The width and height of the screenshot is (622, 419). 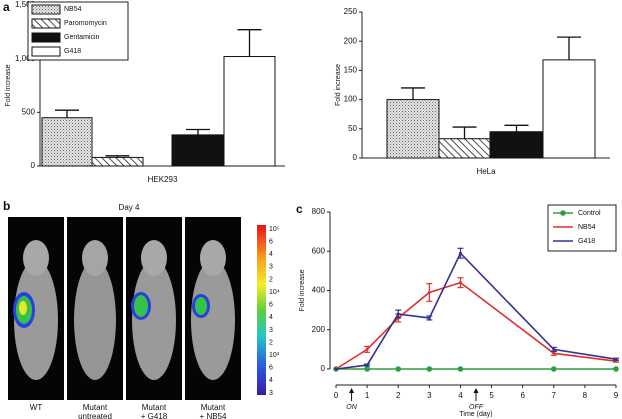 I want to click on x-tick-label: 9, so click(x=616, y=395).